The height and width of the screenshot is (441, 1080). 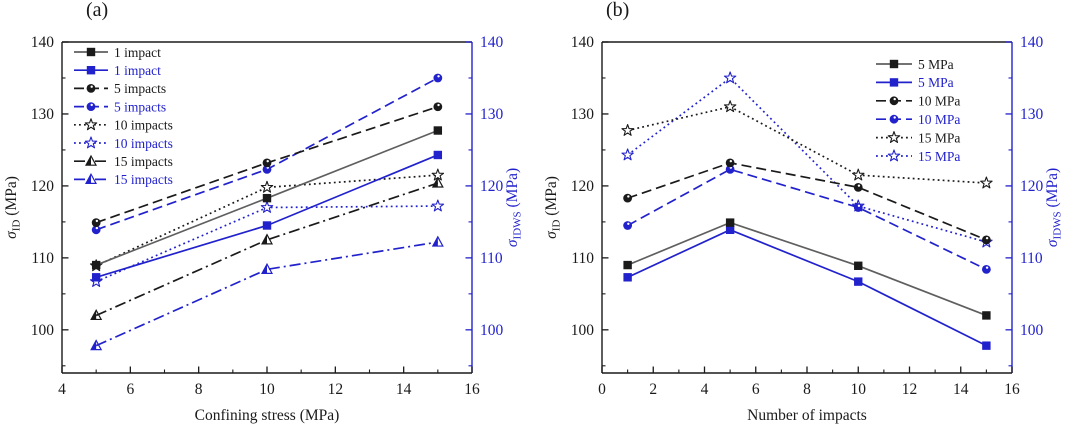 What do you see at coordinates (97, 10) in the screenshot?
I see `panel-a-label: (a)` at bounding box center [97, 10].